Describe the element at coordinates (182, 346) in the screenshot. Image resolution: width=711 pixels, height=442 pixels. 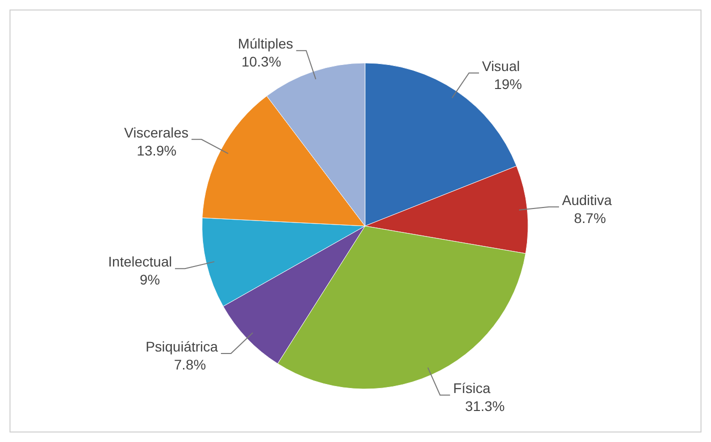
I see `slice-label: Psiquiátrica` at that location.